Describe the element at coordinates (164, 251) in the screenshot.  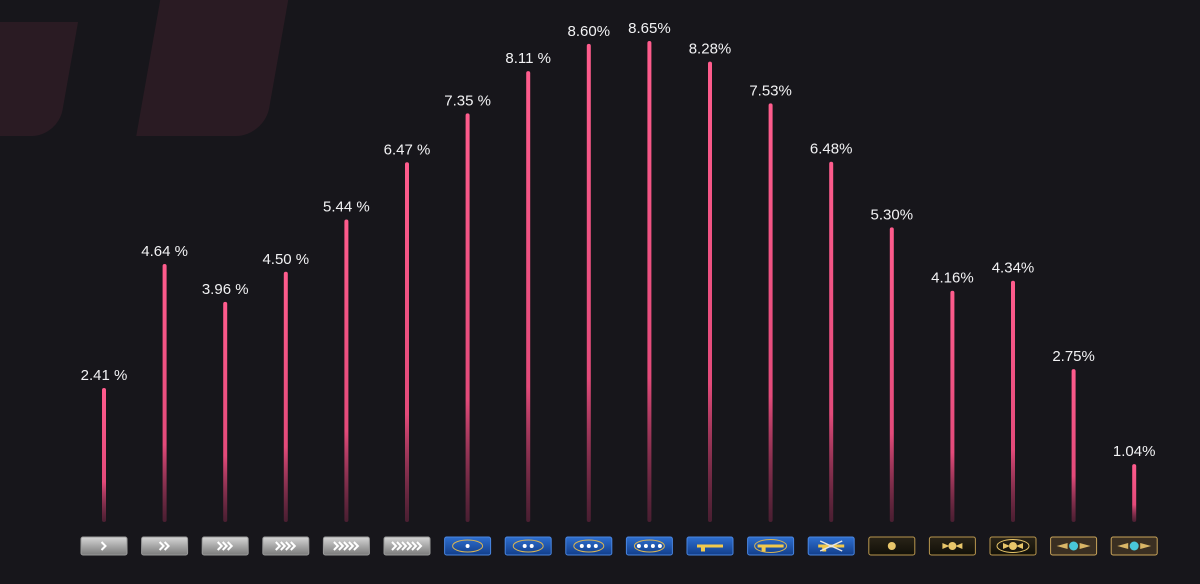
I see `data-label-2: 4.64 %` at that location.